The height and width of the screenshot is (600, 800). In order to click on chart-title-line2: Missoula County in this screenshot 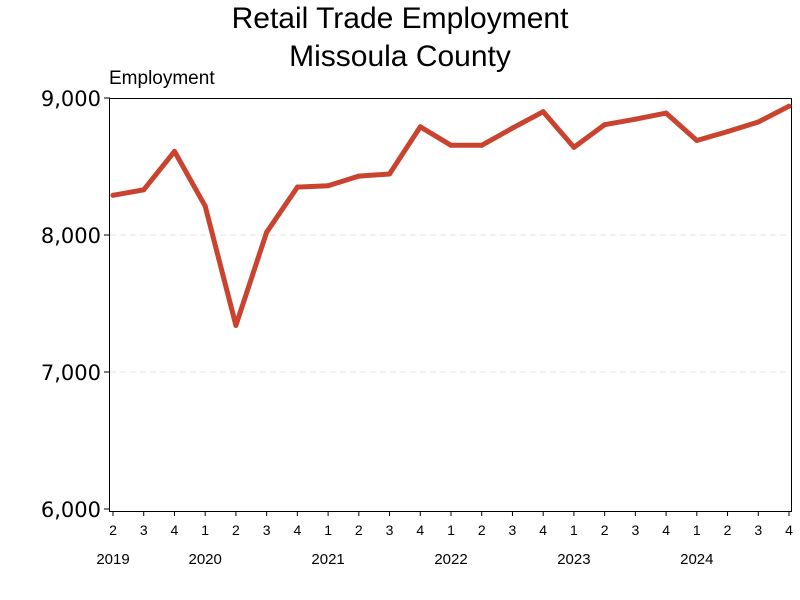, I will do `click(400, 56)`.